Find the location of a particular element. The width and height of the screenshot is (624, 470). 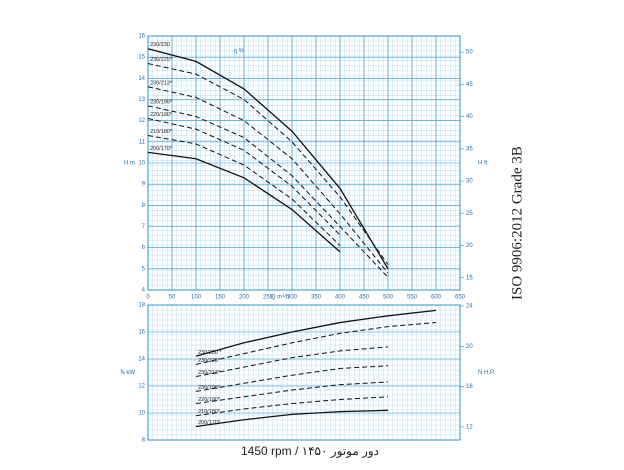

x-tick-label: 600 is located at coordinates (436, 298).